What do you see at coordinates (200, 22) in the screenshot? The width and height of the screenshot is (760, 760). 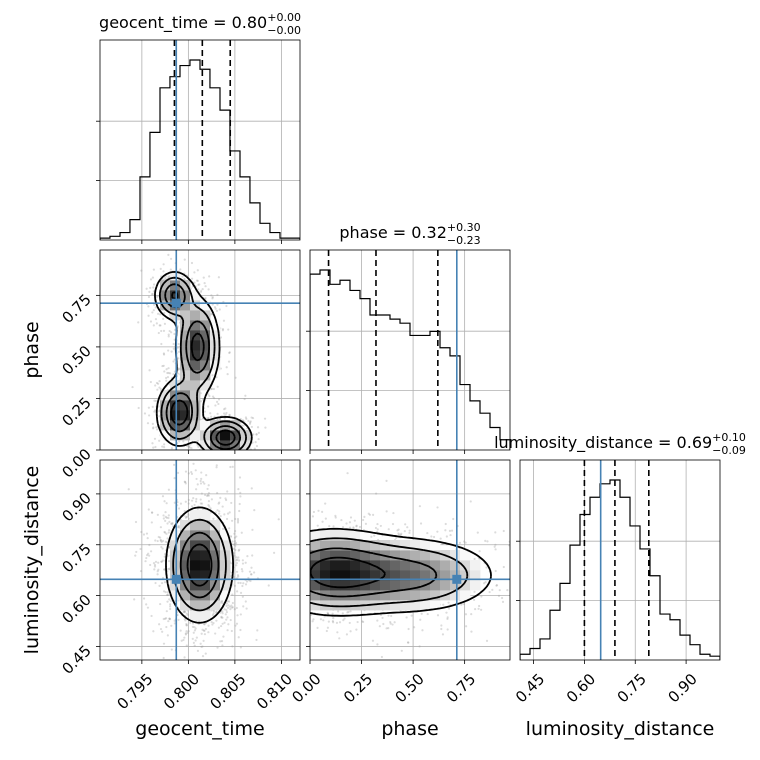 I see `panel-title-geocent_time: geocent_time = 0.80+0.00` at bounding box center [200, 22].